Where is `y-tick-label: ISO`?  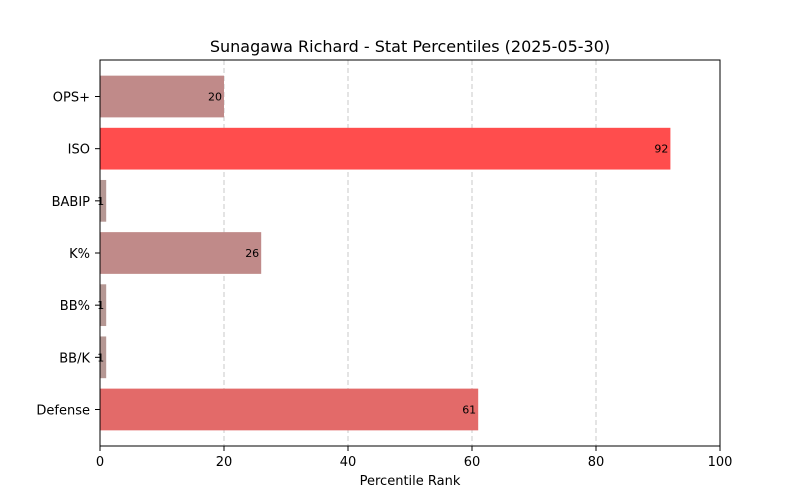 y-tick-label: ISO is located at coordinates (79, 150).